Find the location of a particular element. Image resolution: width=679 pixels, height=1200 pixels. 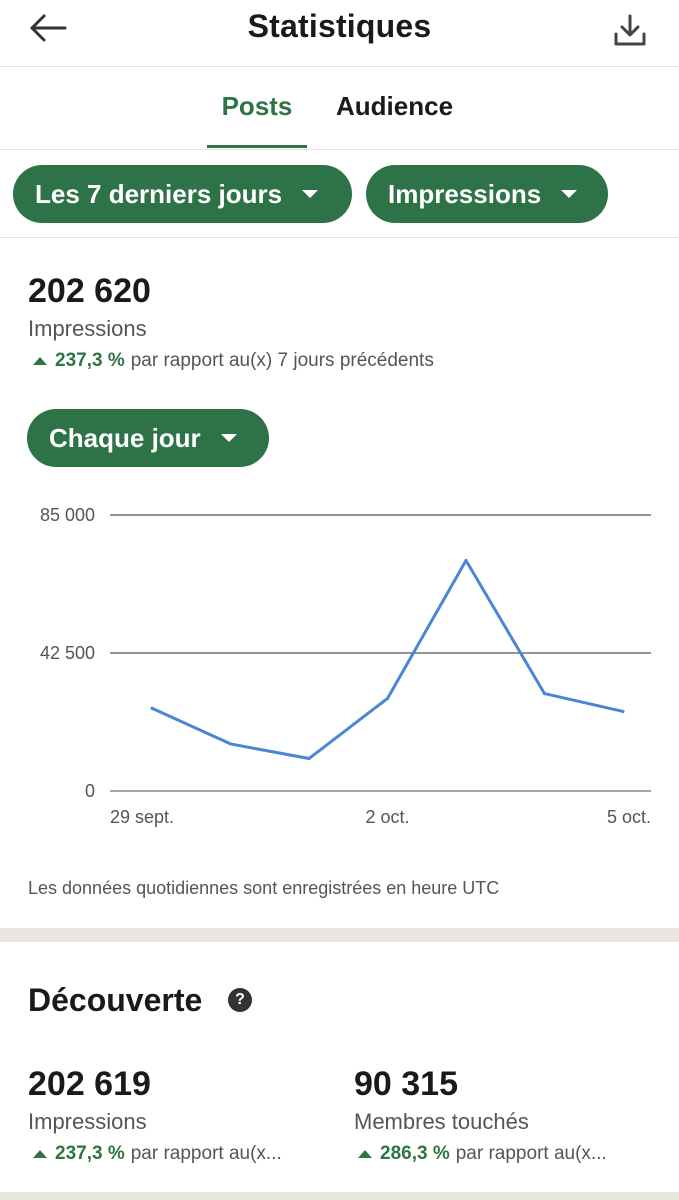

x-tick-label: 29 sept. is located at coordinates (142, 817).